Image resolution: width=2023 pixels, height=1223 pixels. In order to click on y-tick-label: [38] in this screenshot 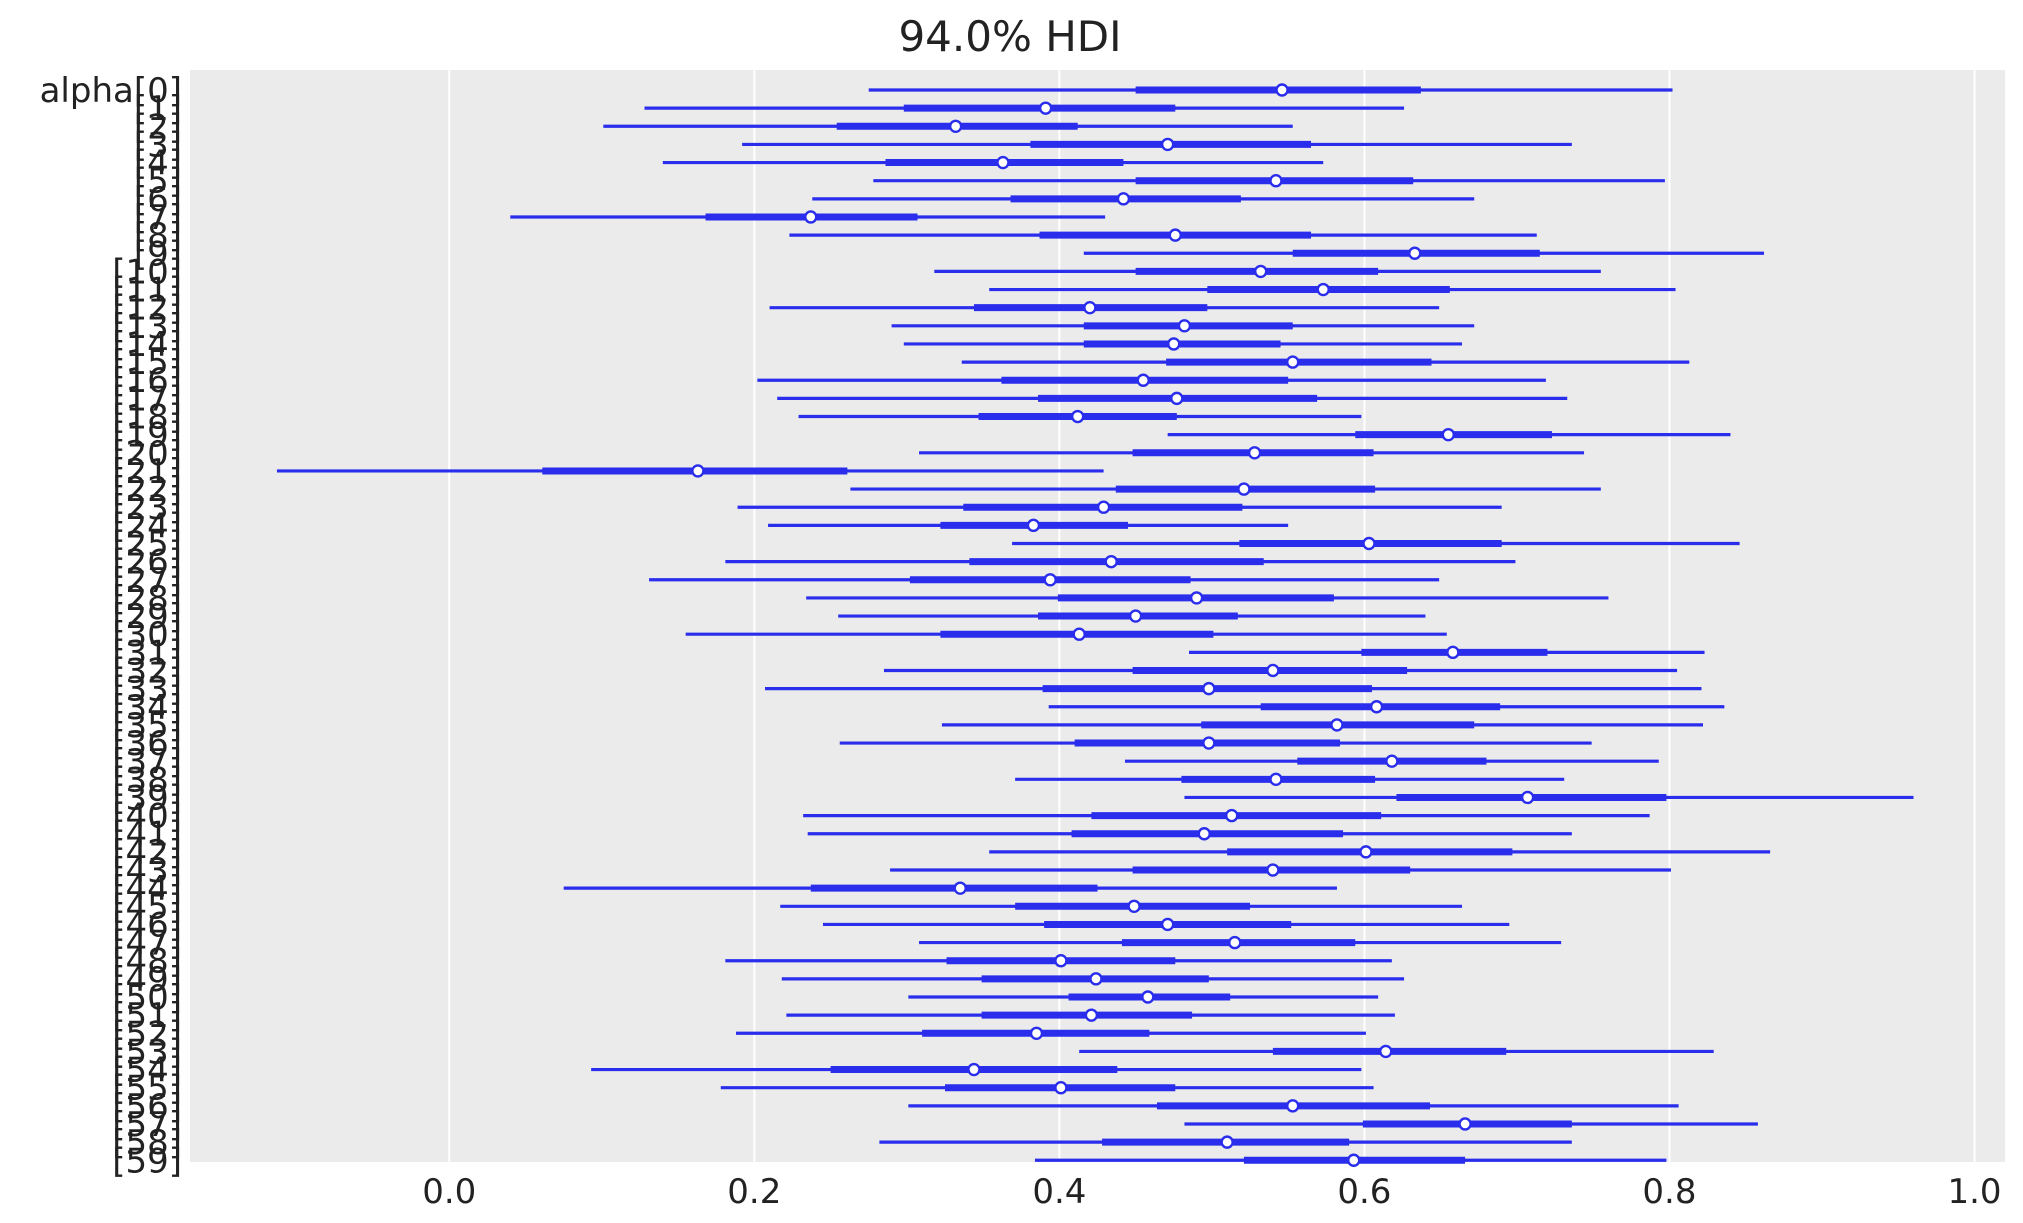, I will do `click(147, 780)`.